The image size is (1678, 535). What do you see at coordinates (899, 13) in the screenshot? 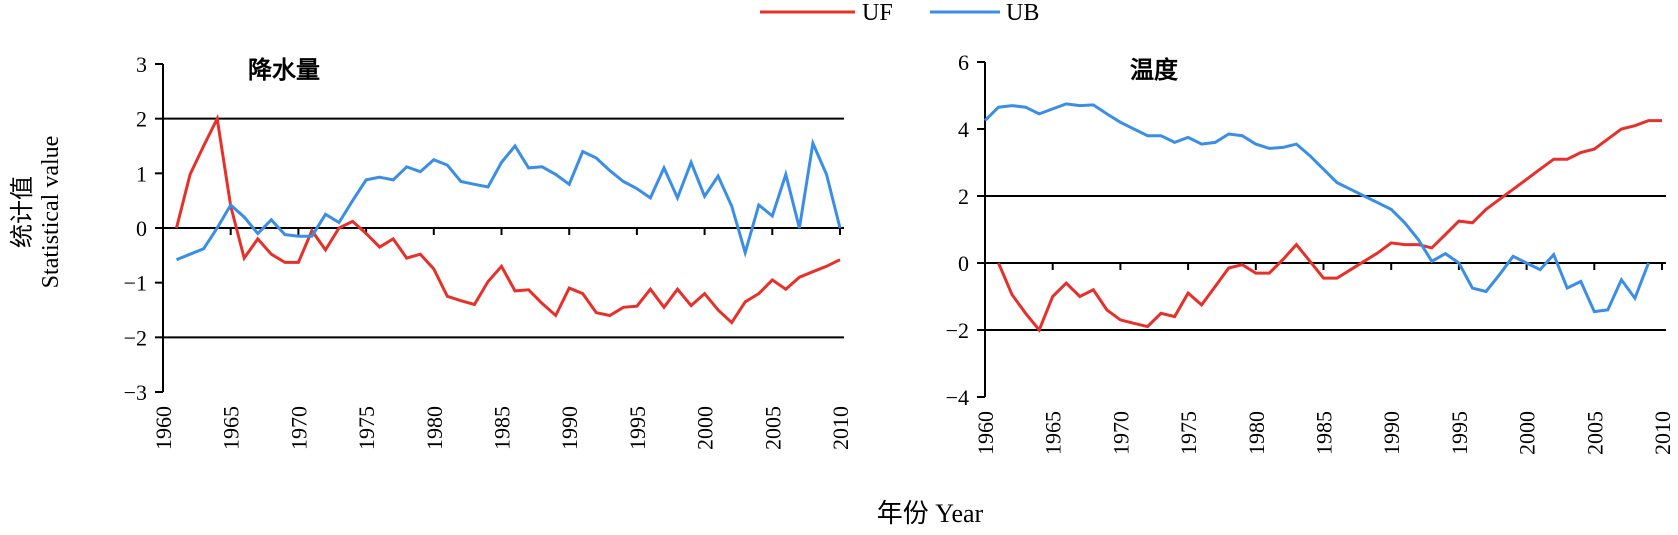
I see `legend: UF UB` at bounding box center [899, 13].